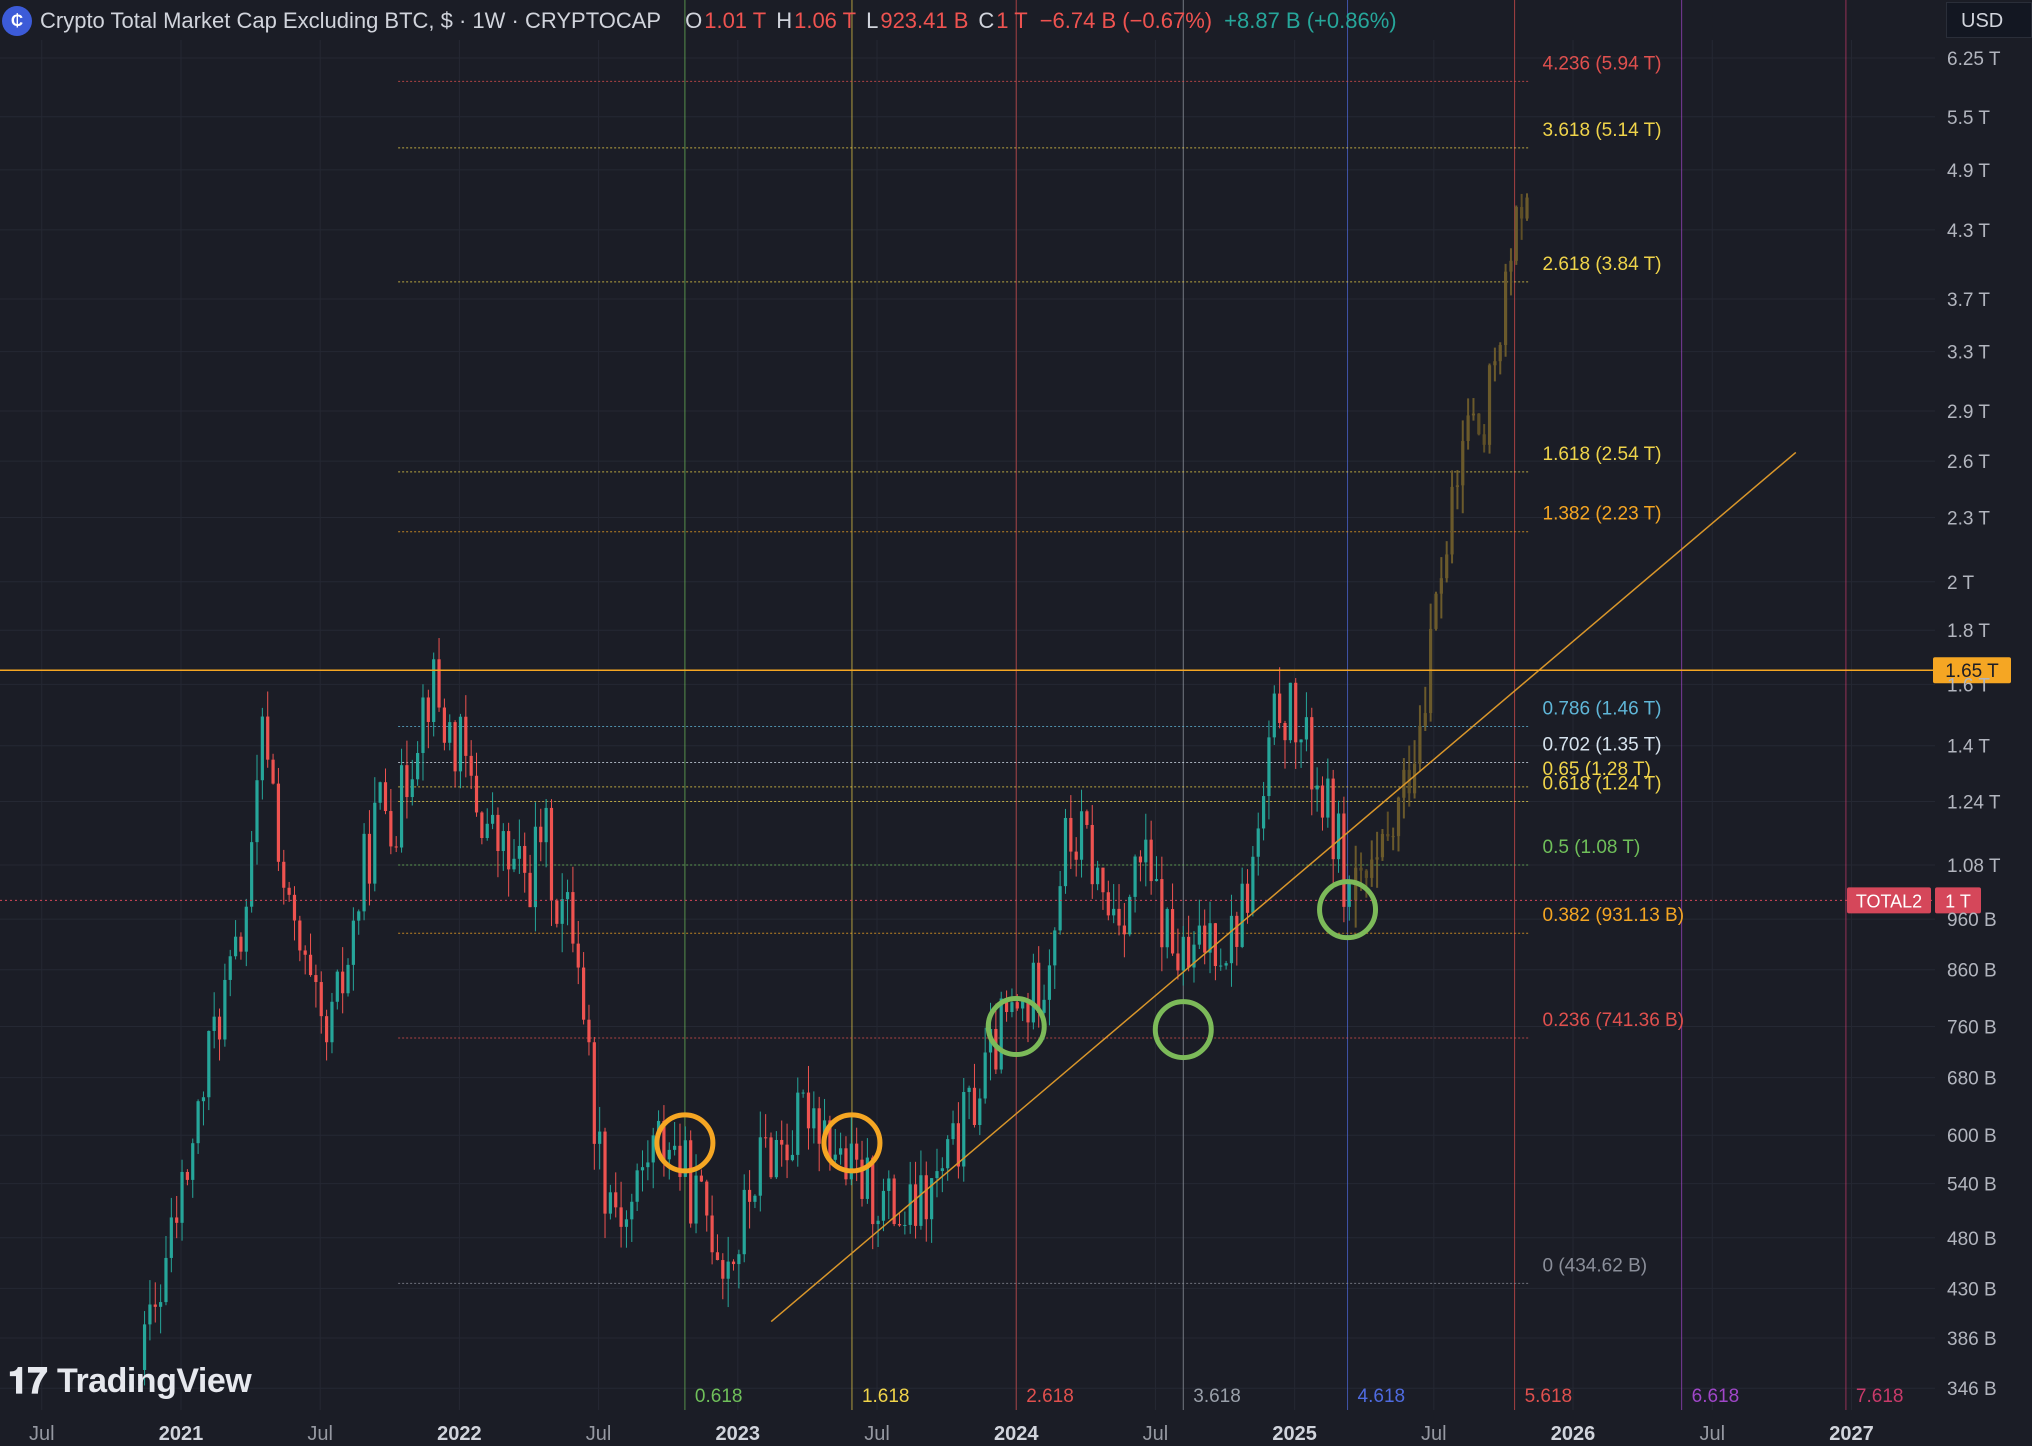  I want to click on fib-level-label: 3.618 (5.14 T), so click(1602, 130).